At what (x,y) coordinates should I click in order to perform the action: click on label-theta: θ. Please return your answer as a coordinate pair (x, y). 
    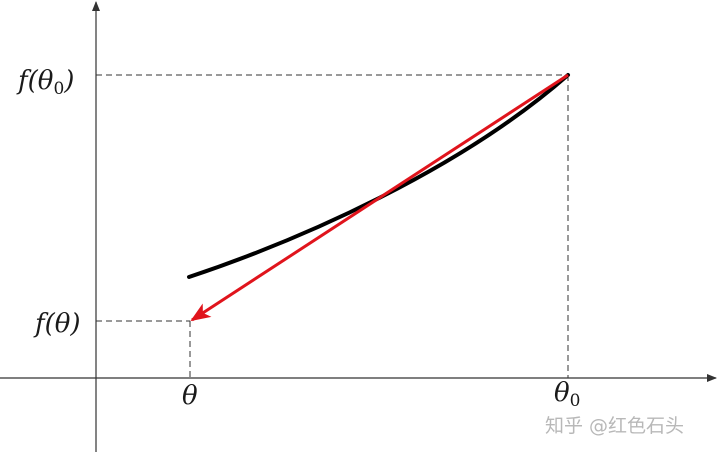
    Looking at the image, I should click on (190, 396).